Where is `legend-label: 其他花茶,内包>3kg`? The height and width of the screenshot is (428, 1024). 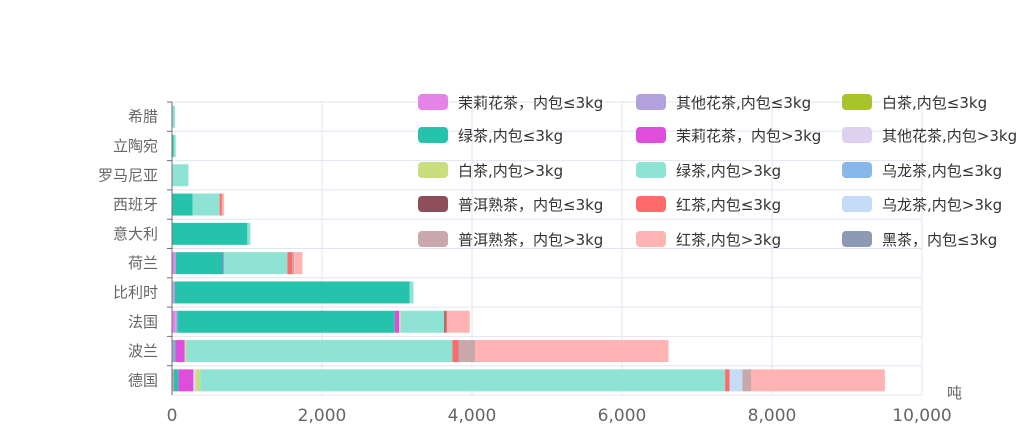
legend-label: 其他花茶,内包>3kg is located at coordinates (949, 136).